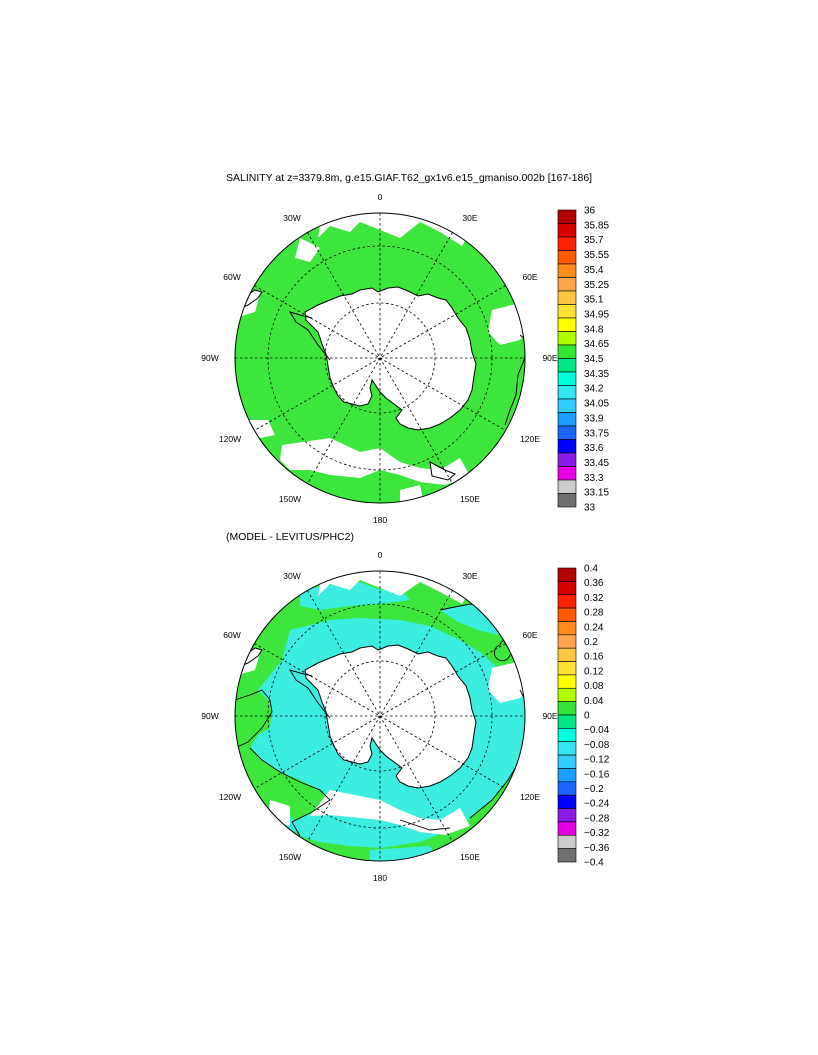  I want to click on colorbar-tick-label: 0.28, so click(594, 613).